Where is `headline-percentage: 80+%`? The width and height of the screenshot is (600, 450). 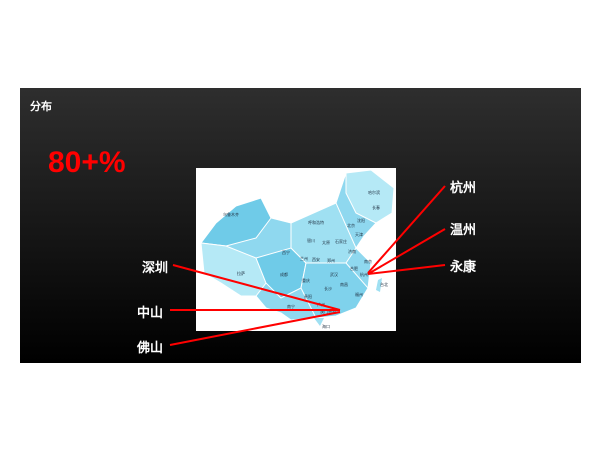 headline-percentage: 80+% is located at coordinates (87, 162).